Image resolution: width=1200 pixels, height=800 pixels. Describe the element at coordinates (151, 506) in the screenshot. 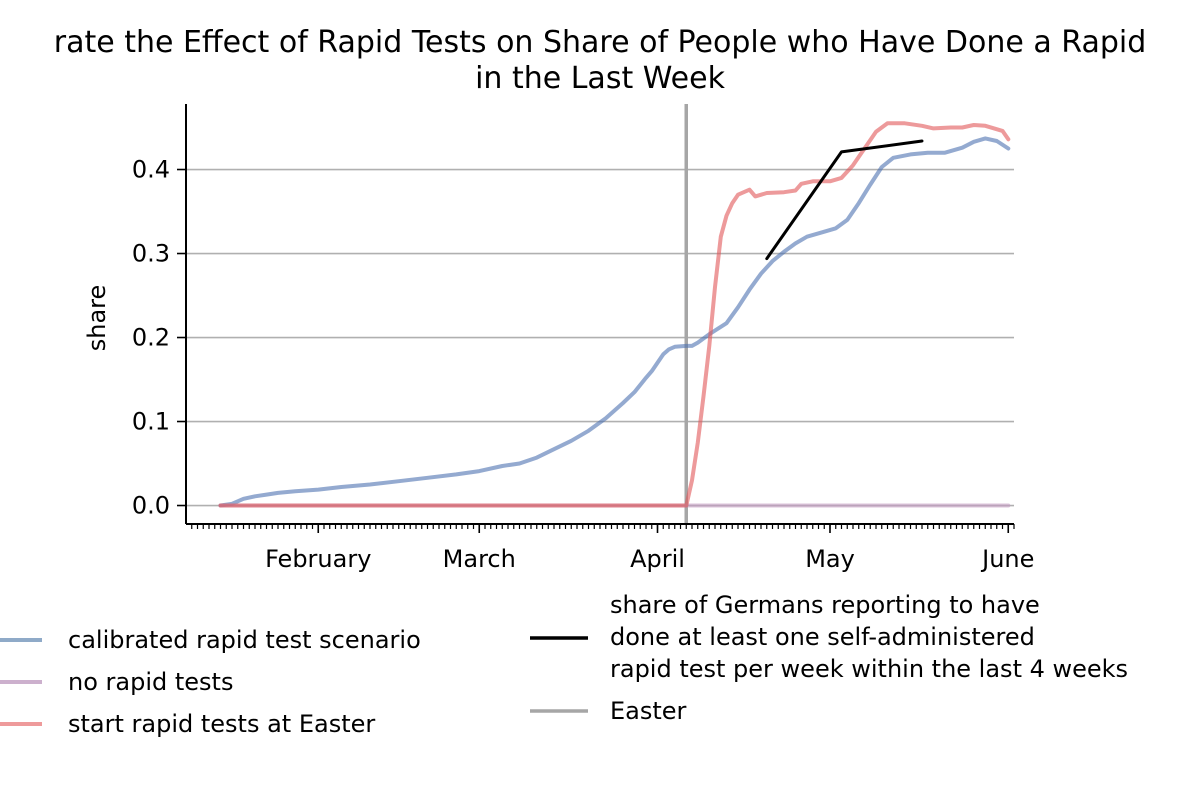

I see `y-tick-label: 0.0` at that location.